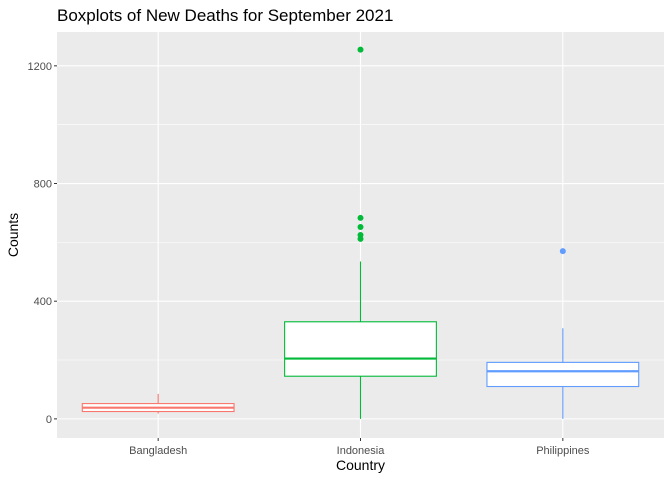 This screenshot has width=672, height=480. What do you see at coordinates (361, 451) in the screenshot?
I see `x-tick-label: Indonesia` at bounding box center [361, 451].